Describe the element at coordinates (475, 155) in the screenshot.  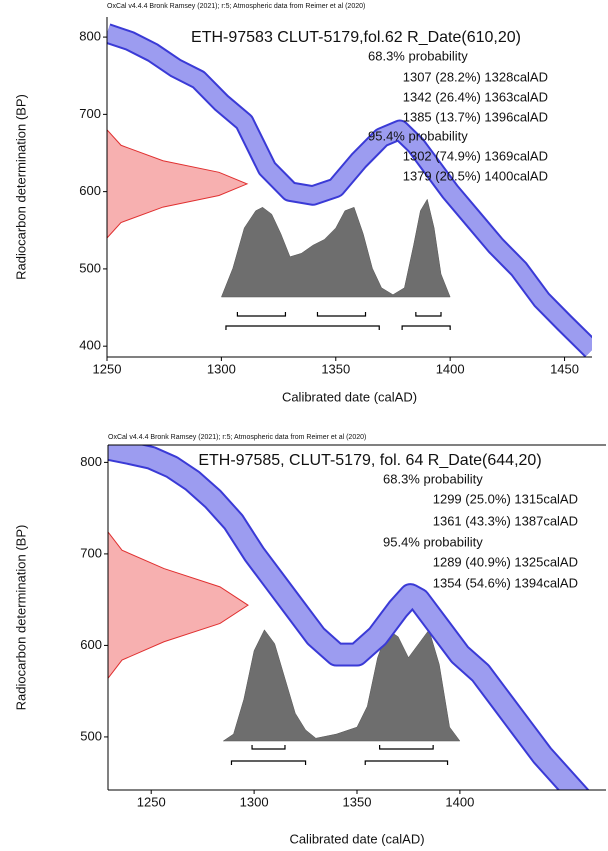
I see `range-label: 1302 (74.9%) 1369calAD` at that location.